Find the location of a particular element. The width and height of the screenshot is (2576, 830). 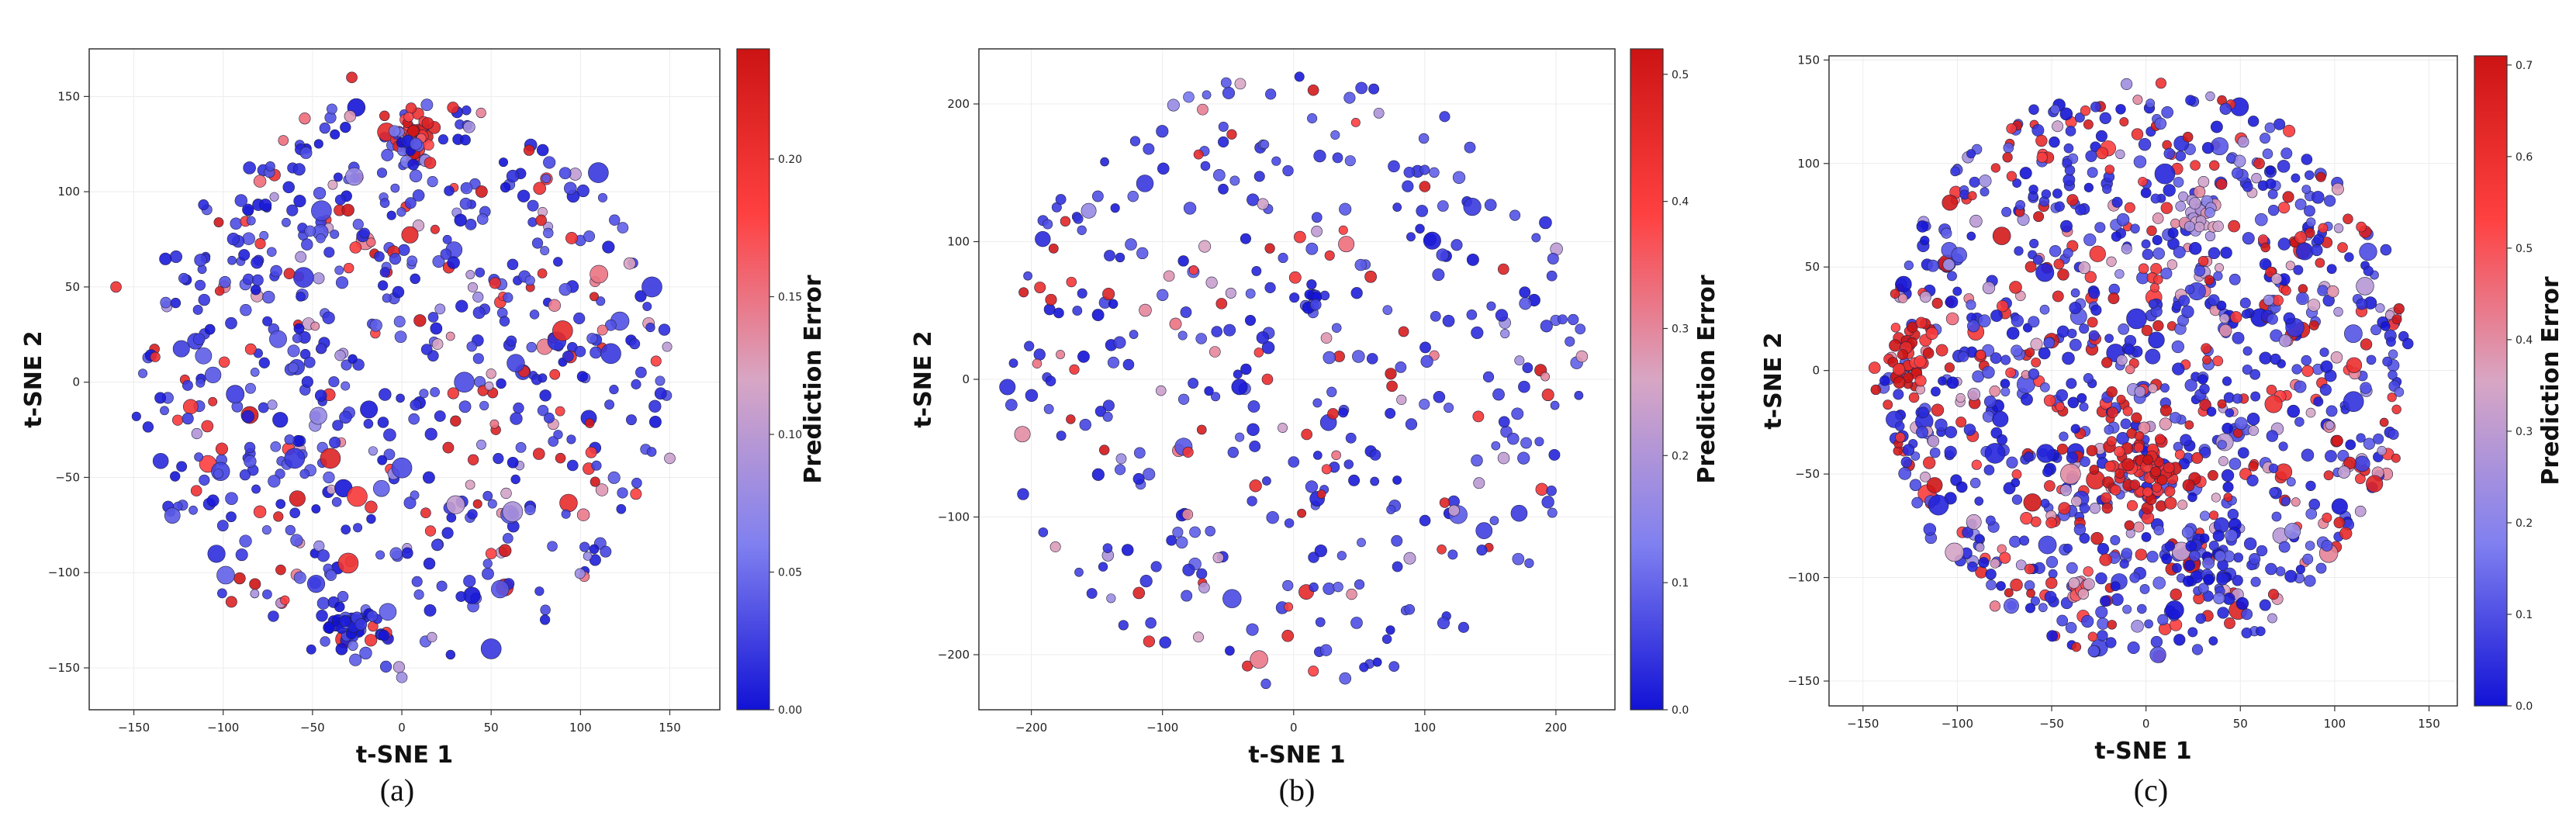

x-tick-label: −150 is located at coordinates (1863, 724).